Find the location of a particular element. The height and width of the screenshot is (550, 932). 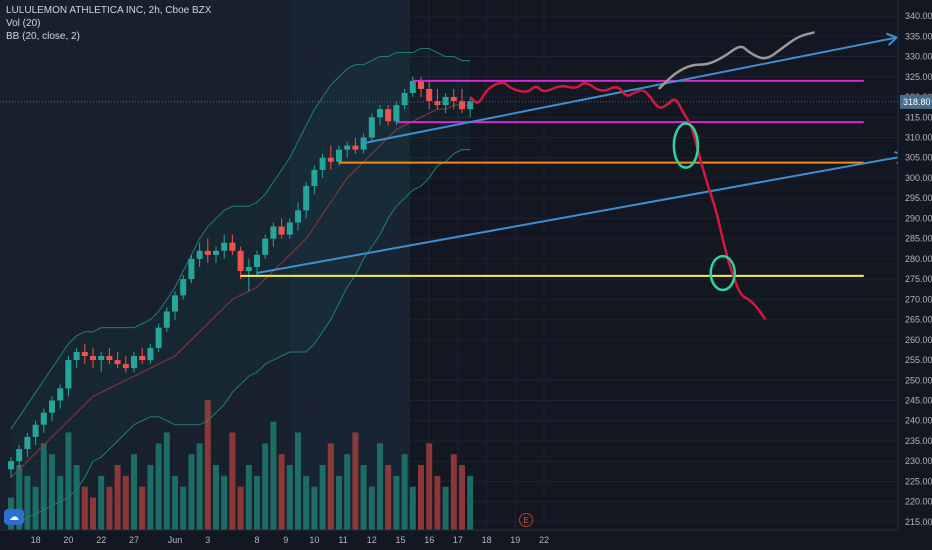

time-tick-label: 19 is located at coordinates (515, 540).